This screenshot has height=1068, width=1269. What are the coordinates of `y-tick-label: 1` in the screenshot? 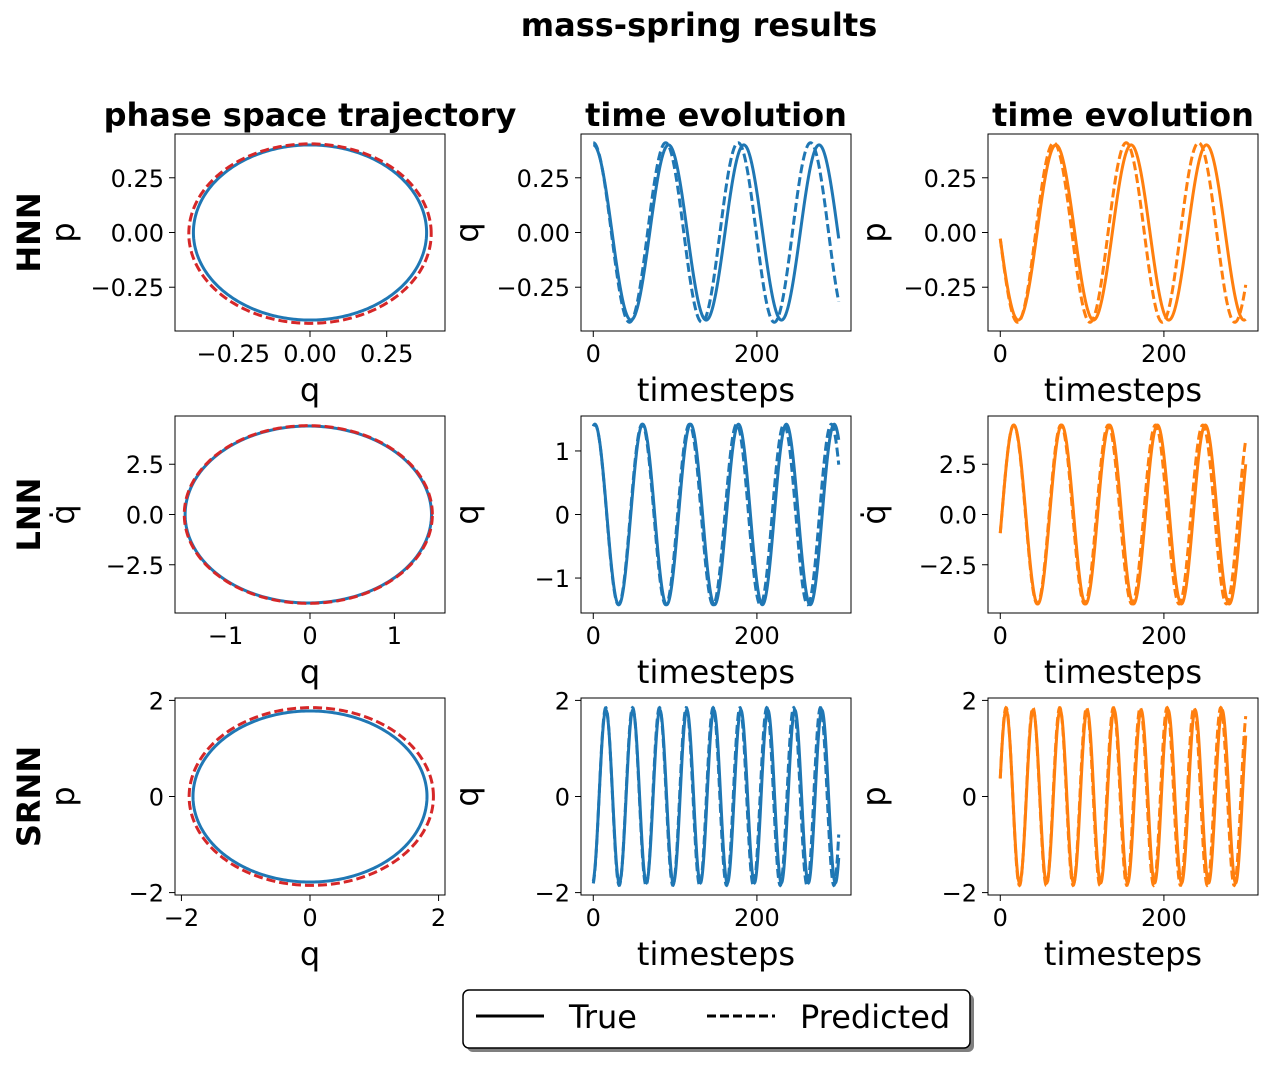 It's located at (562, 452).